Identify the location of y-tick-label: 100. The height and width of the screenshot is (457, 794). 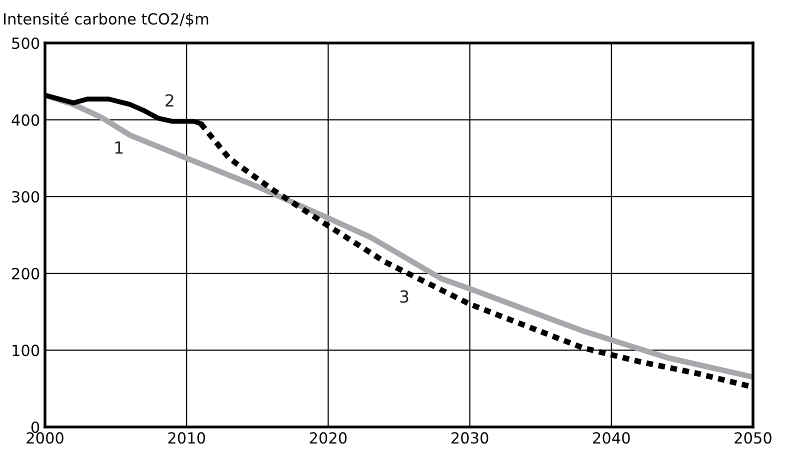
(26, 350).